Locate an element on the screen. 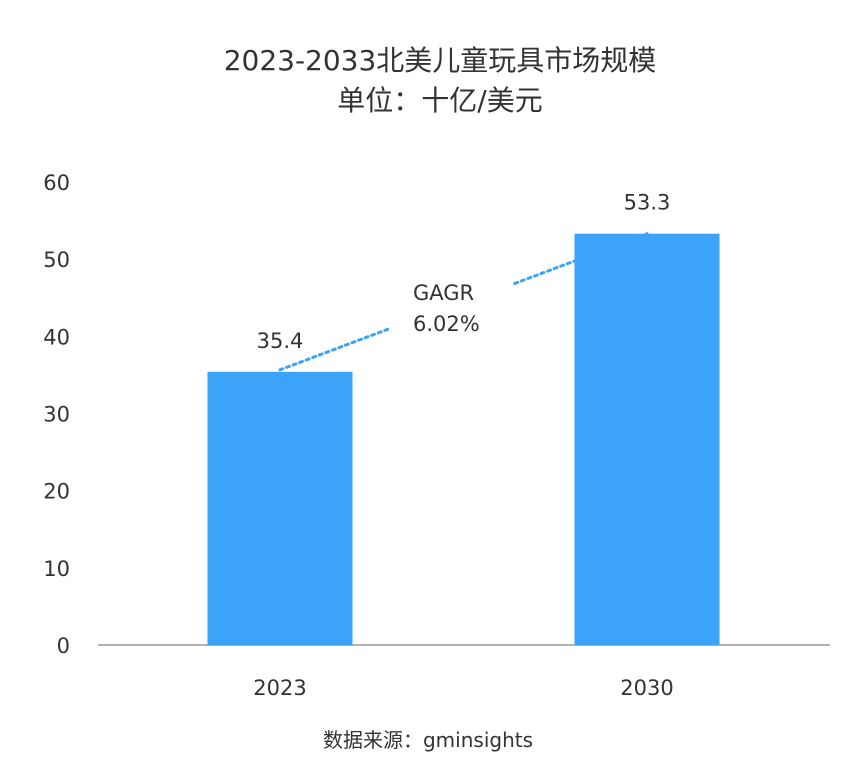 The image size is (863, 774). y-tick-label: 0 is located at coordinates (63, 646).